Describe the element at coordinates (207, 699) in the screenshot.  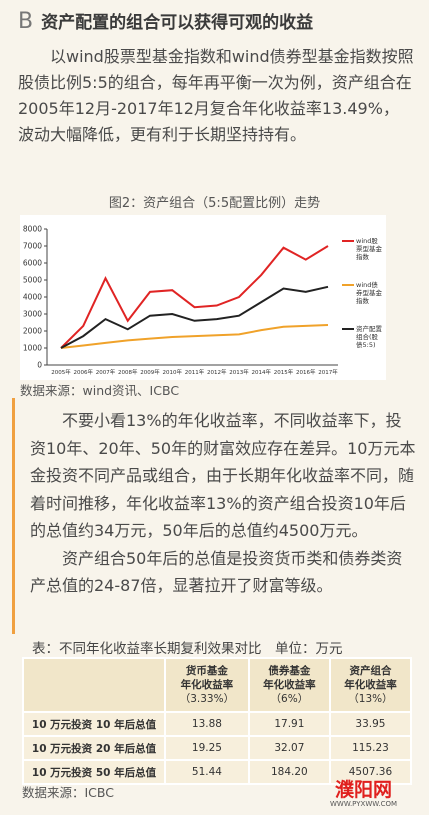
I see `header-line: （3.33%）` at that location.